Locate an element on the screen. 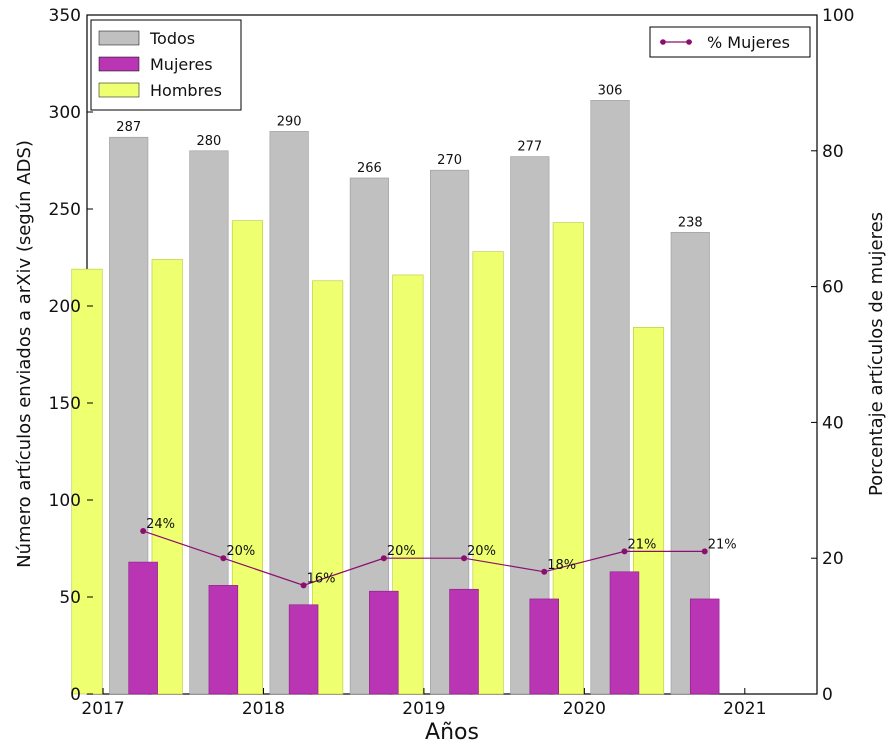  legend-right: % Mujeres is located at coordinates (730, 42).